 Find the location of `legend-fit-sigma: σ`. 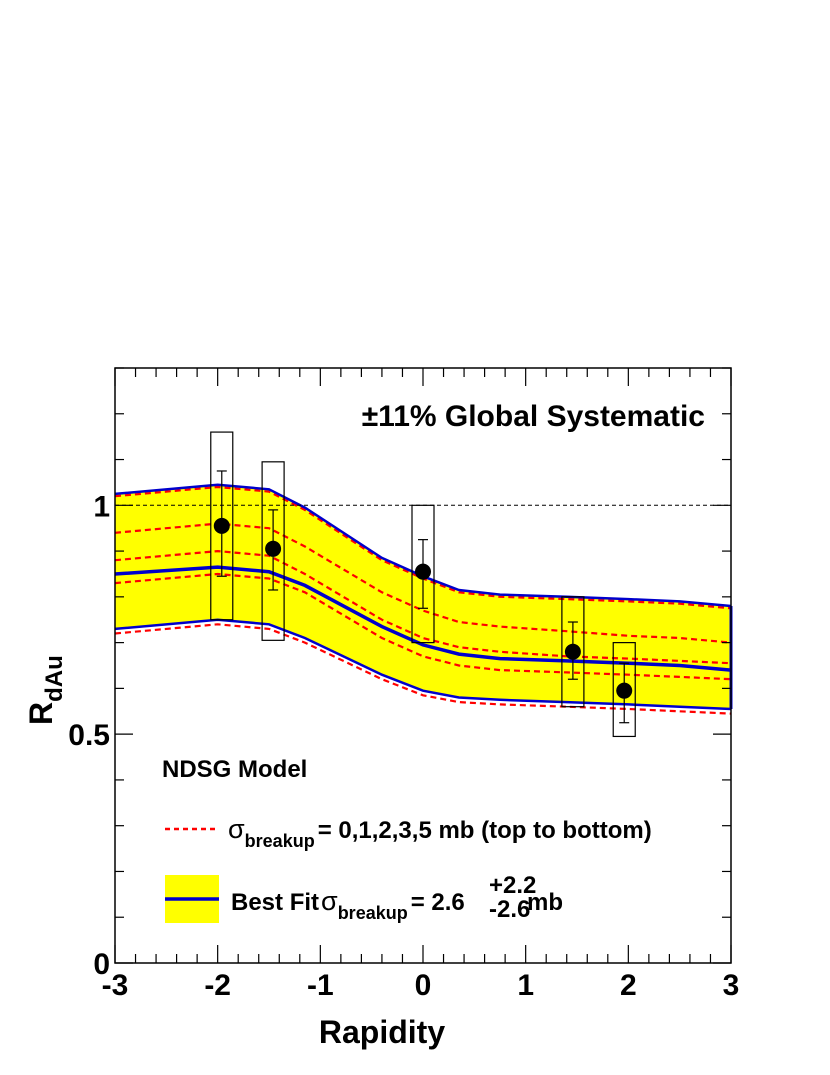

legend-fit-sigma: σ is located at coordinates (329, 901).